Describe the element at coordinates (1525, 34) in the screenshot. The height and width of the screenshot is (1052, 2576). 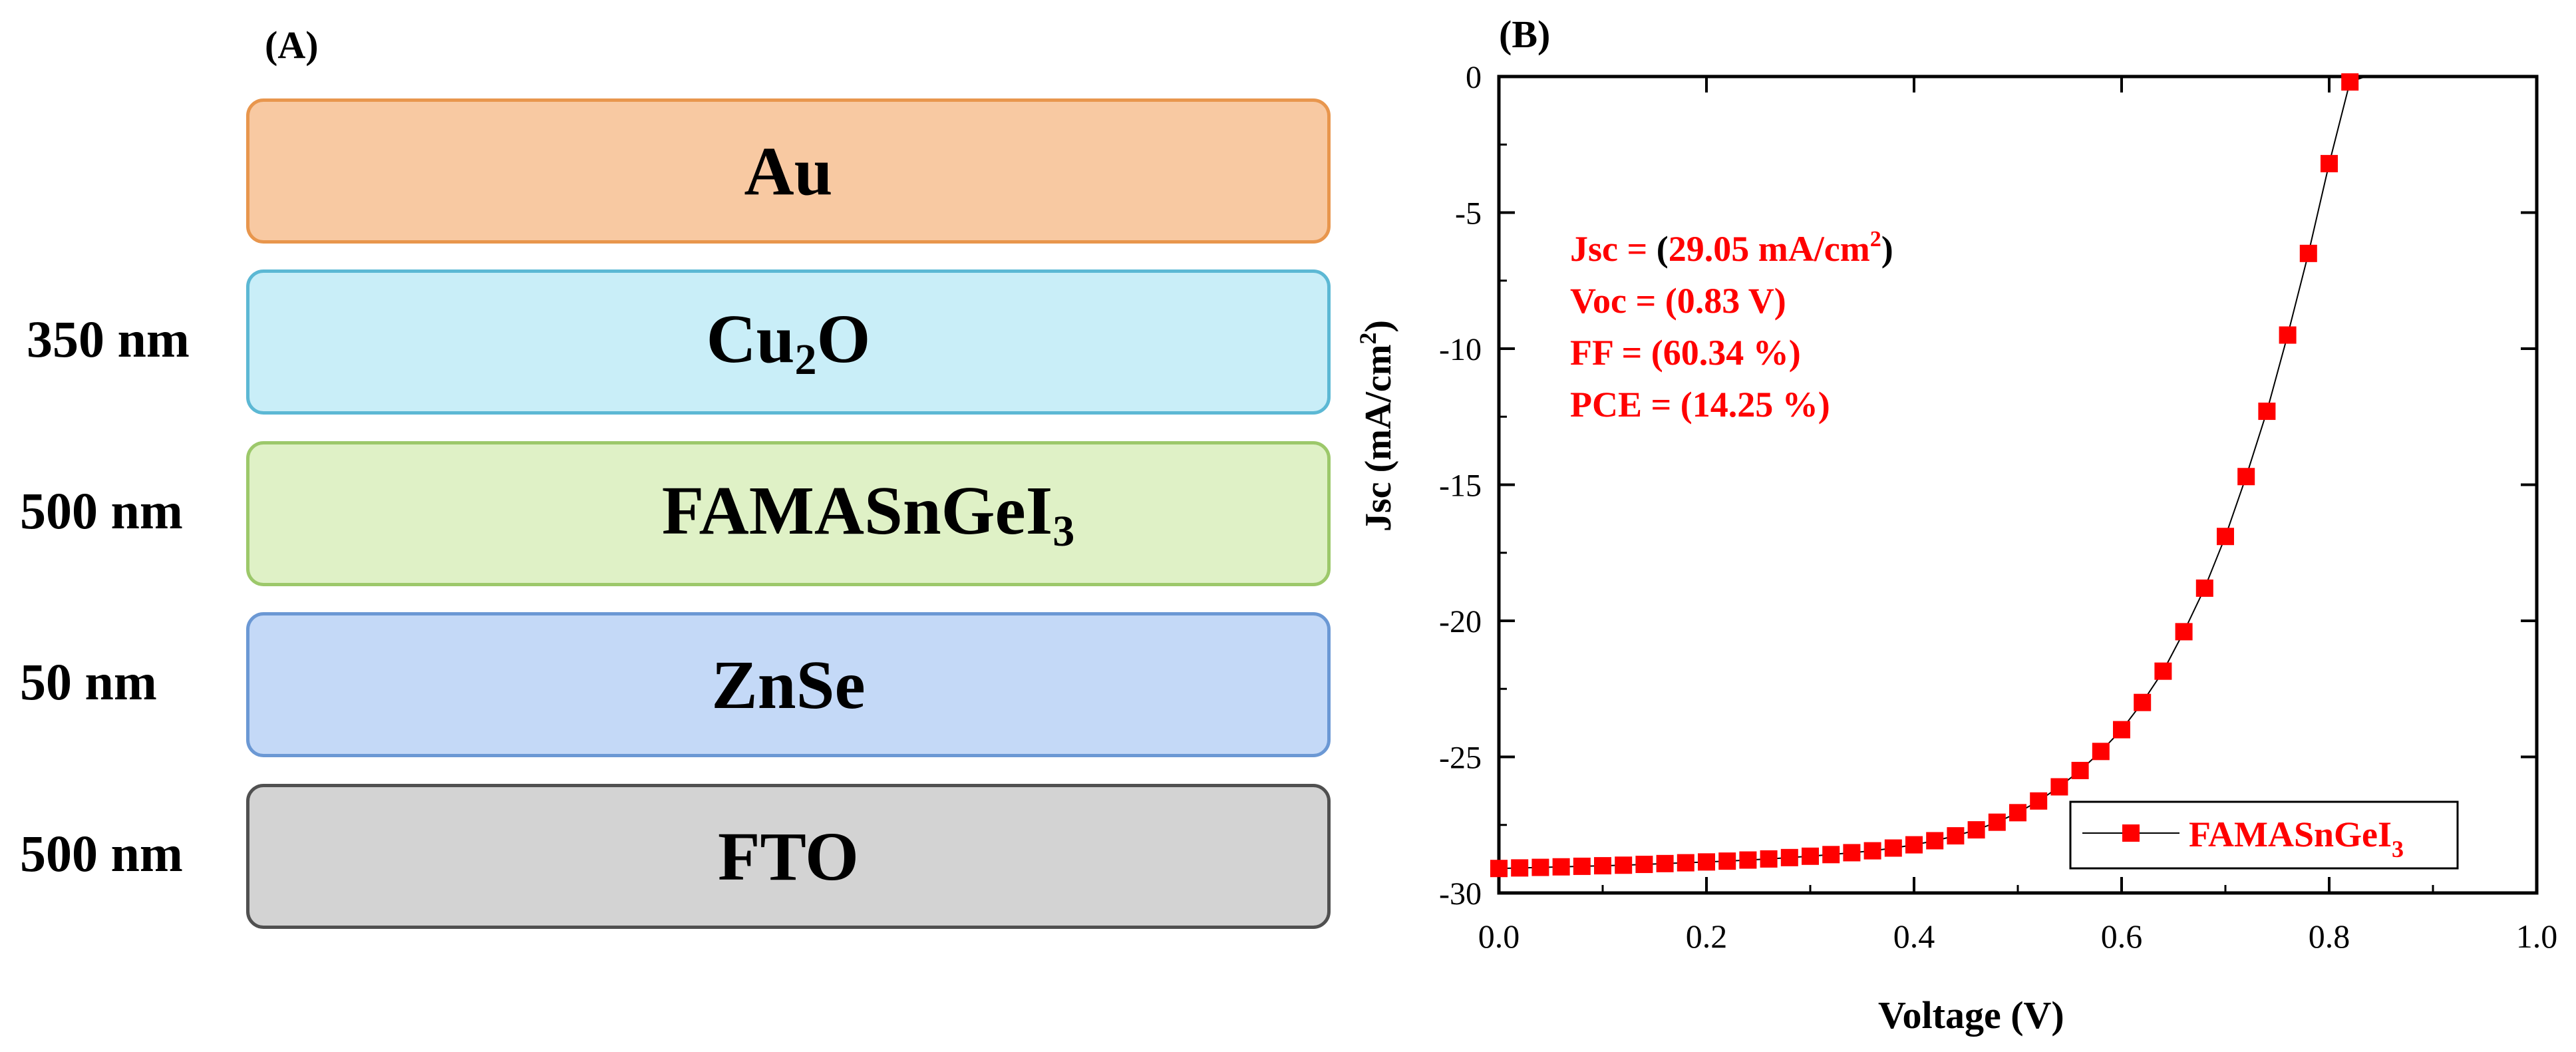
I see `panel-b-label: (B)` at that location.